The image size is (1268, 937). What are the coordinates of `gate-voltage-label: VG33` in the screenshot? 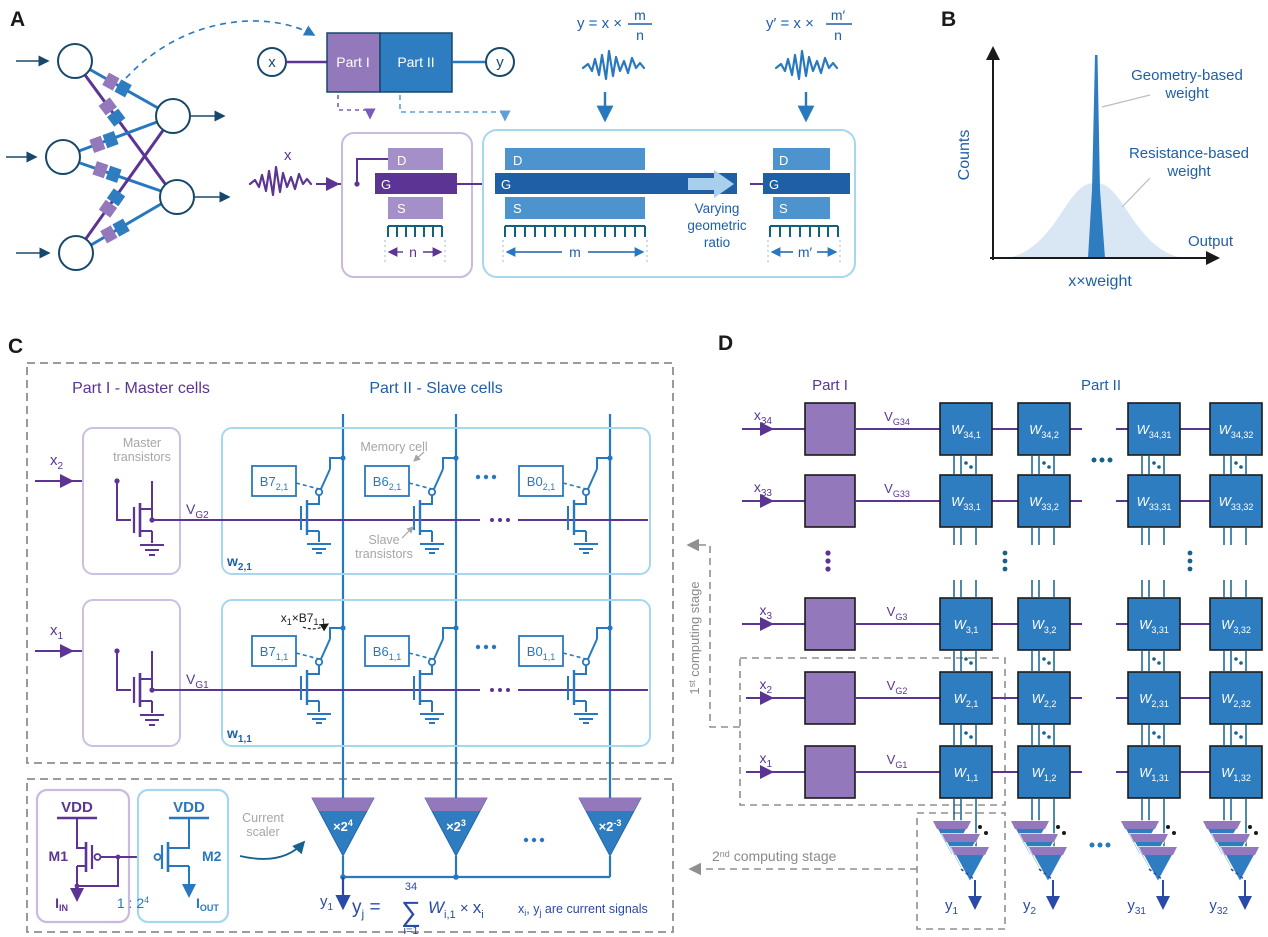 It's located at (897, 490).